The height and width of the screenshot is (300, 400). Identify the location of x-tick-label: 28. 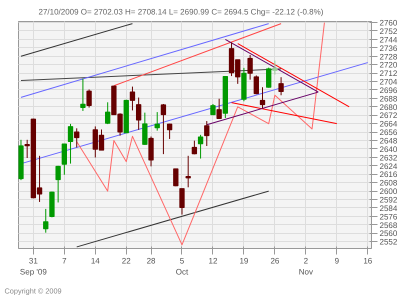
(151, 261).